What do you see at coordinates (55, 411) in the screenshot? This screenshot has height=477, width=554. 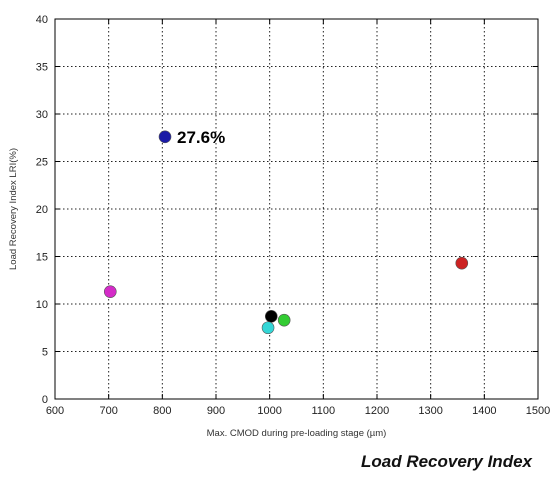 I see `x-tick-label: 600` at bounding box center [55, 411].